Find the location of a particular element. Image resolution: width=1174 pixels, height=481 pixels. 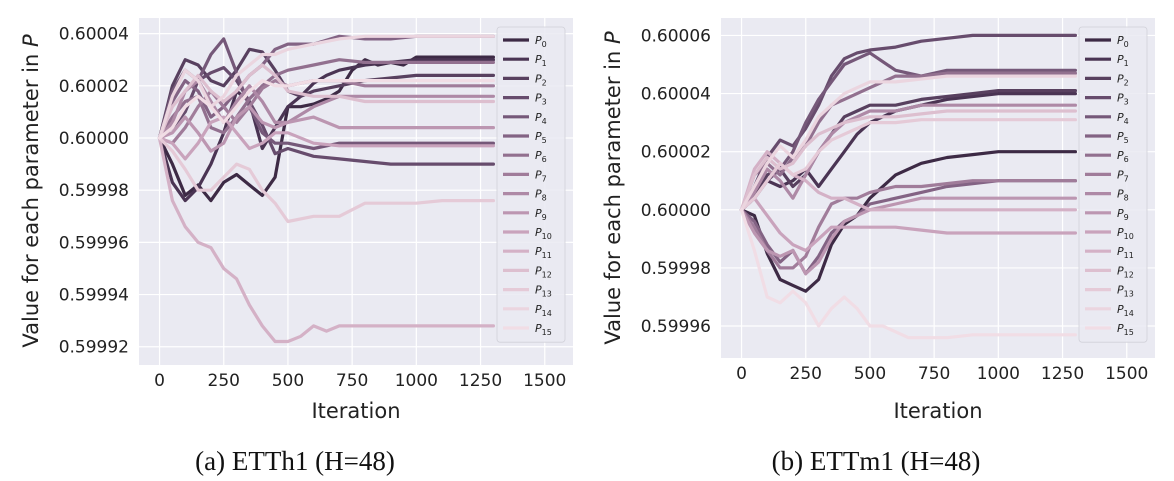

series-line-p3 is located at coordinates (908, 122).